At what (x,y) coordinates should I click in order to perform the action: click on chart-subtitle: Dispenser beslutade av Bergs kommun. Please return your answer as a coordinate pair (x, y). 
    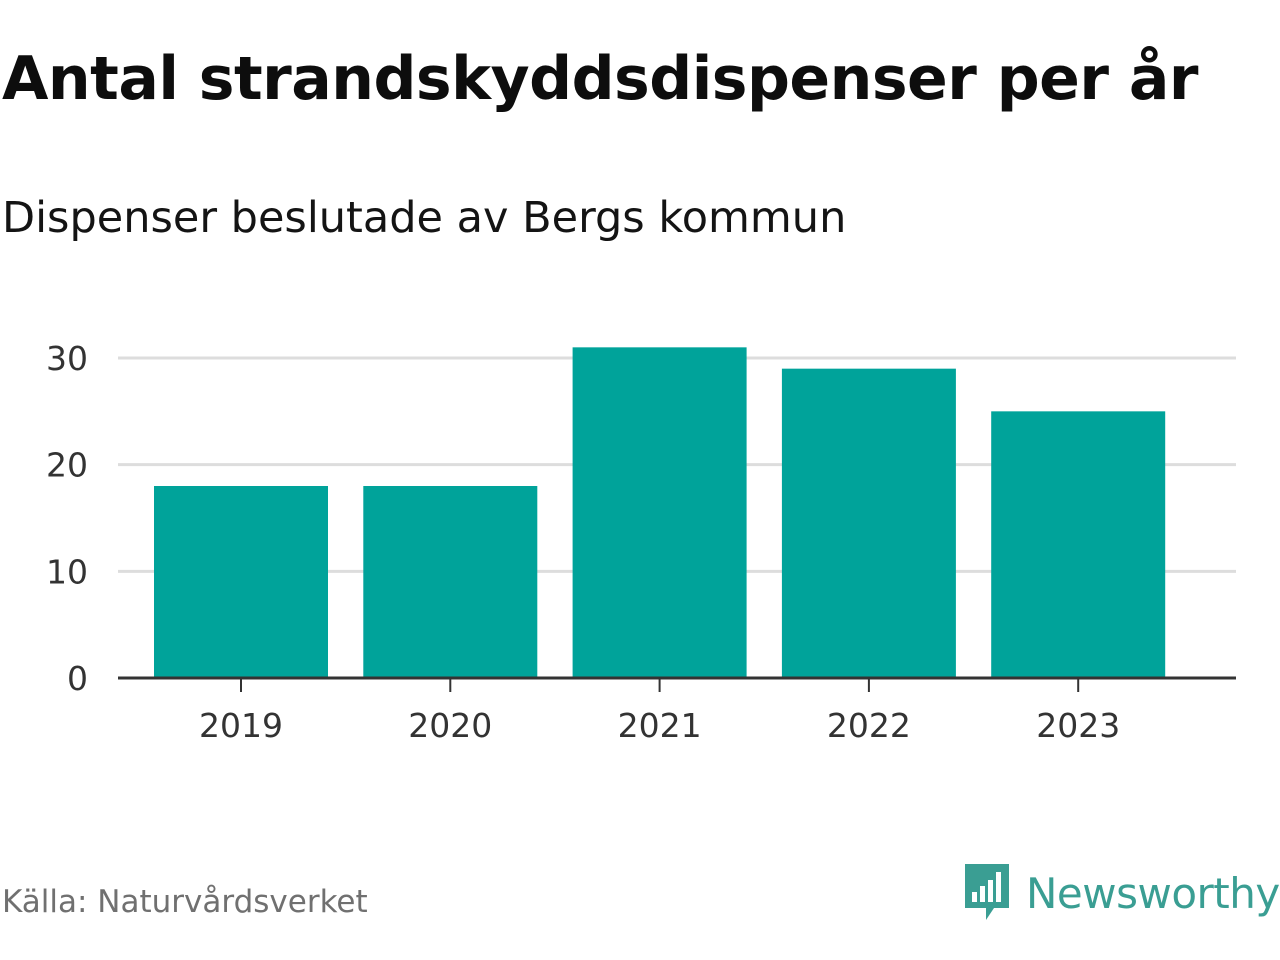
    Looking at the image, I should click on (424, 218).